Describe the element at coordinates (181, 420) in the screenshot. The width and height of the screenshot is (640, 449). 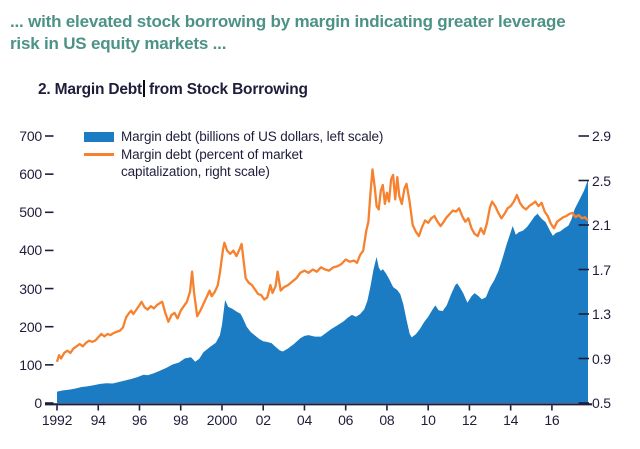
I see `x-axis-tick-label: 98` at that location.